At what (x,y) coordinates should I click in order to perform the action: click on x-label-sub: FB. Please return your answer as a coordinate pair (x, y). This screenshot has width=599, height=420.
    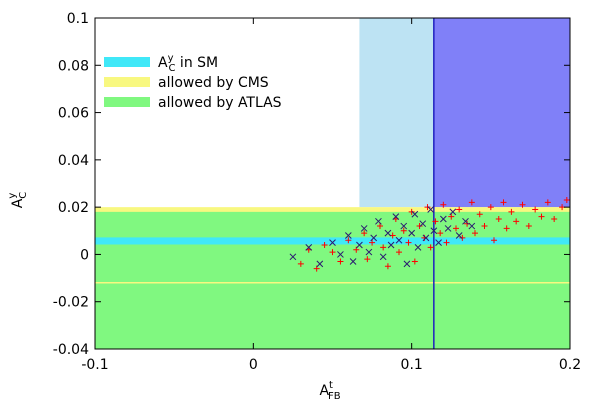
    Looking at the image, I should click on (334, 396).